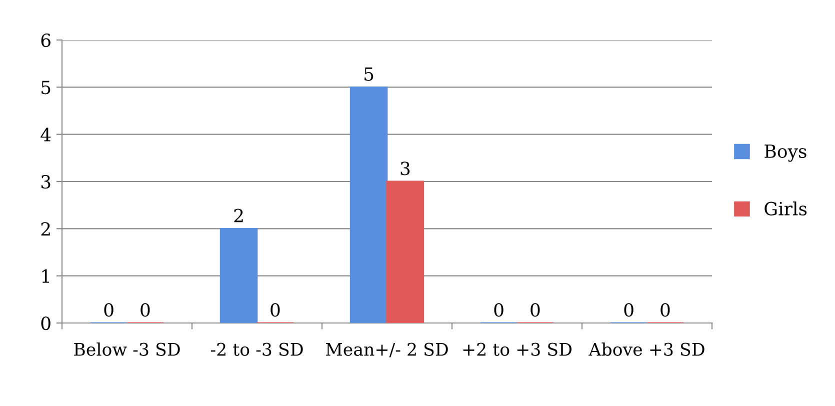 The height and width of the screenshot is (406, 835). I want to click on y-tick-label: 6, so click(45, 40).